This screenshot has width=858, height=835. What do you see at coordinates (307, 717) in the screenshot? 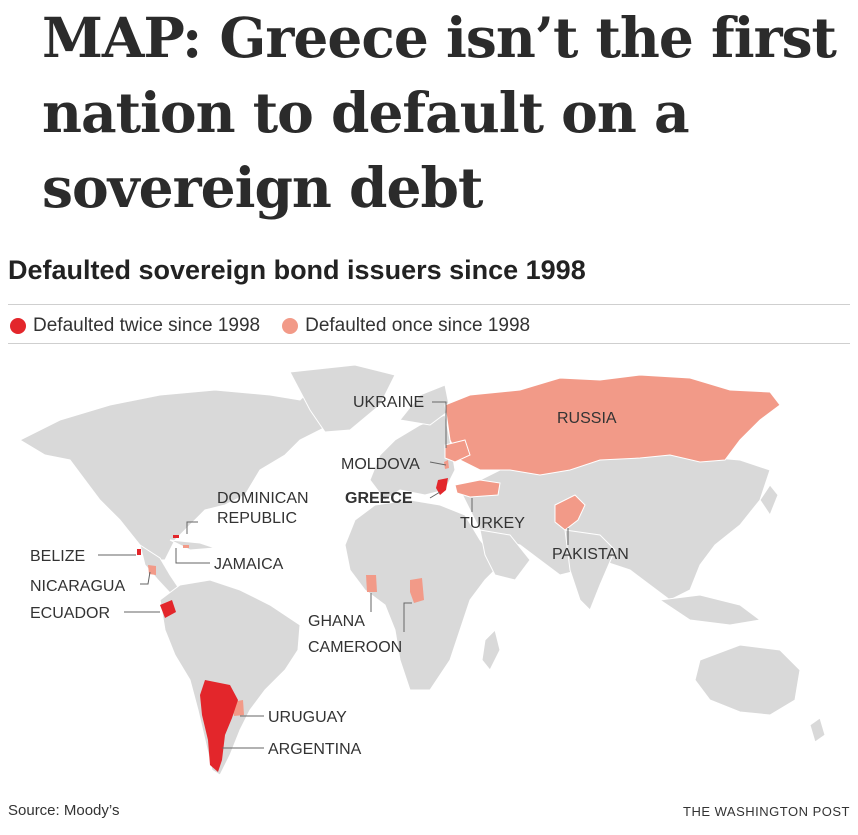
I see `label-uruguay: URUGUAY` at bounding box center [307, 717].